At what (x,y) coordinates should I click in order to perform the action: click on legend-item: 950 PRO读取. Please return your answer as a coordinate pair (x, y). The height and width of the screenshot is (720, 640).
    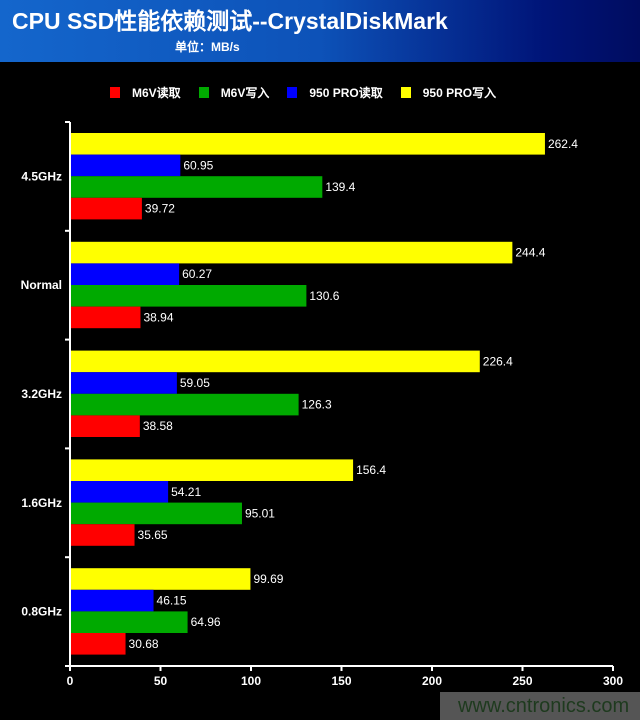
    Looking at the image, I should click on (335, 92).